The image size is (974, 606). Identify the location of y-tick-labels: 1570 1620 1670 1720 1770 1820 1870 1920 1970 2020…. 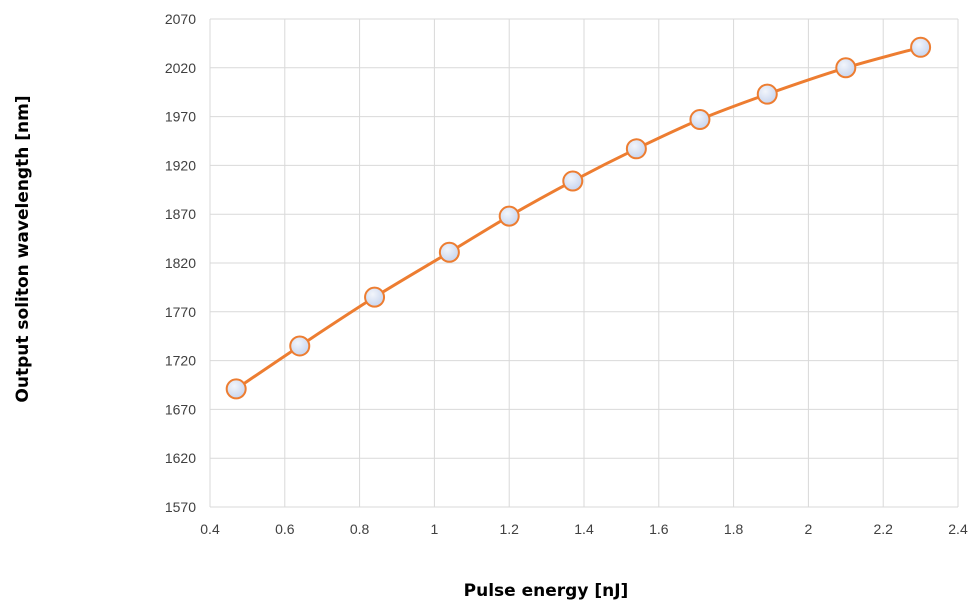
(180, 263).